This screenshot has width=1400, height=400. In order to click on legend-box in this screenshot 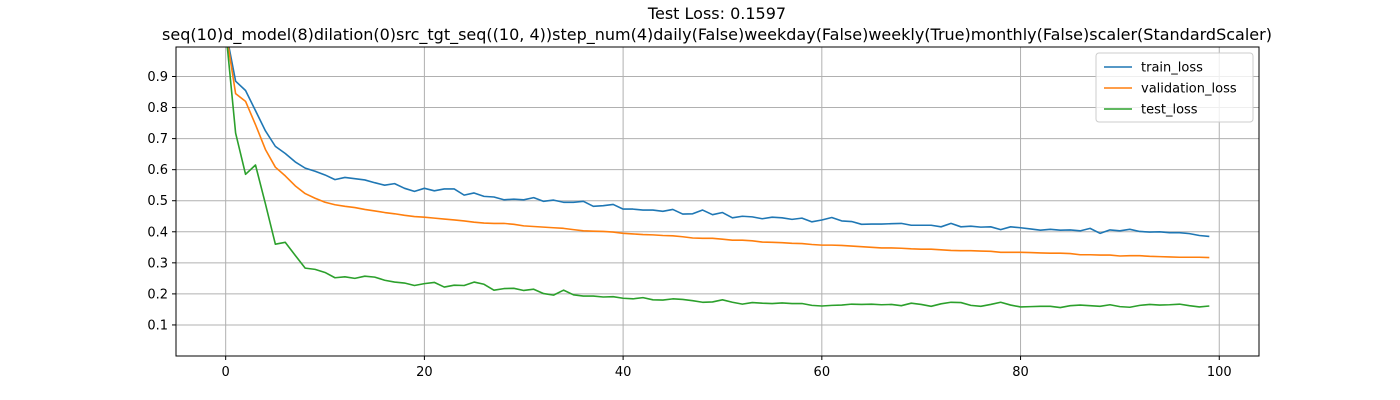, I will do `click(1174, 87)`.